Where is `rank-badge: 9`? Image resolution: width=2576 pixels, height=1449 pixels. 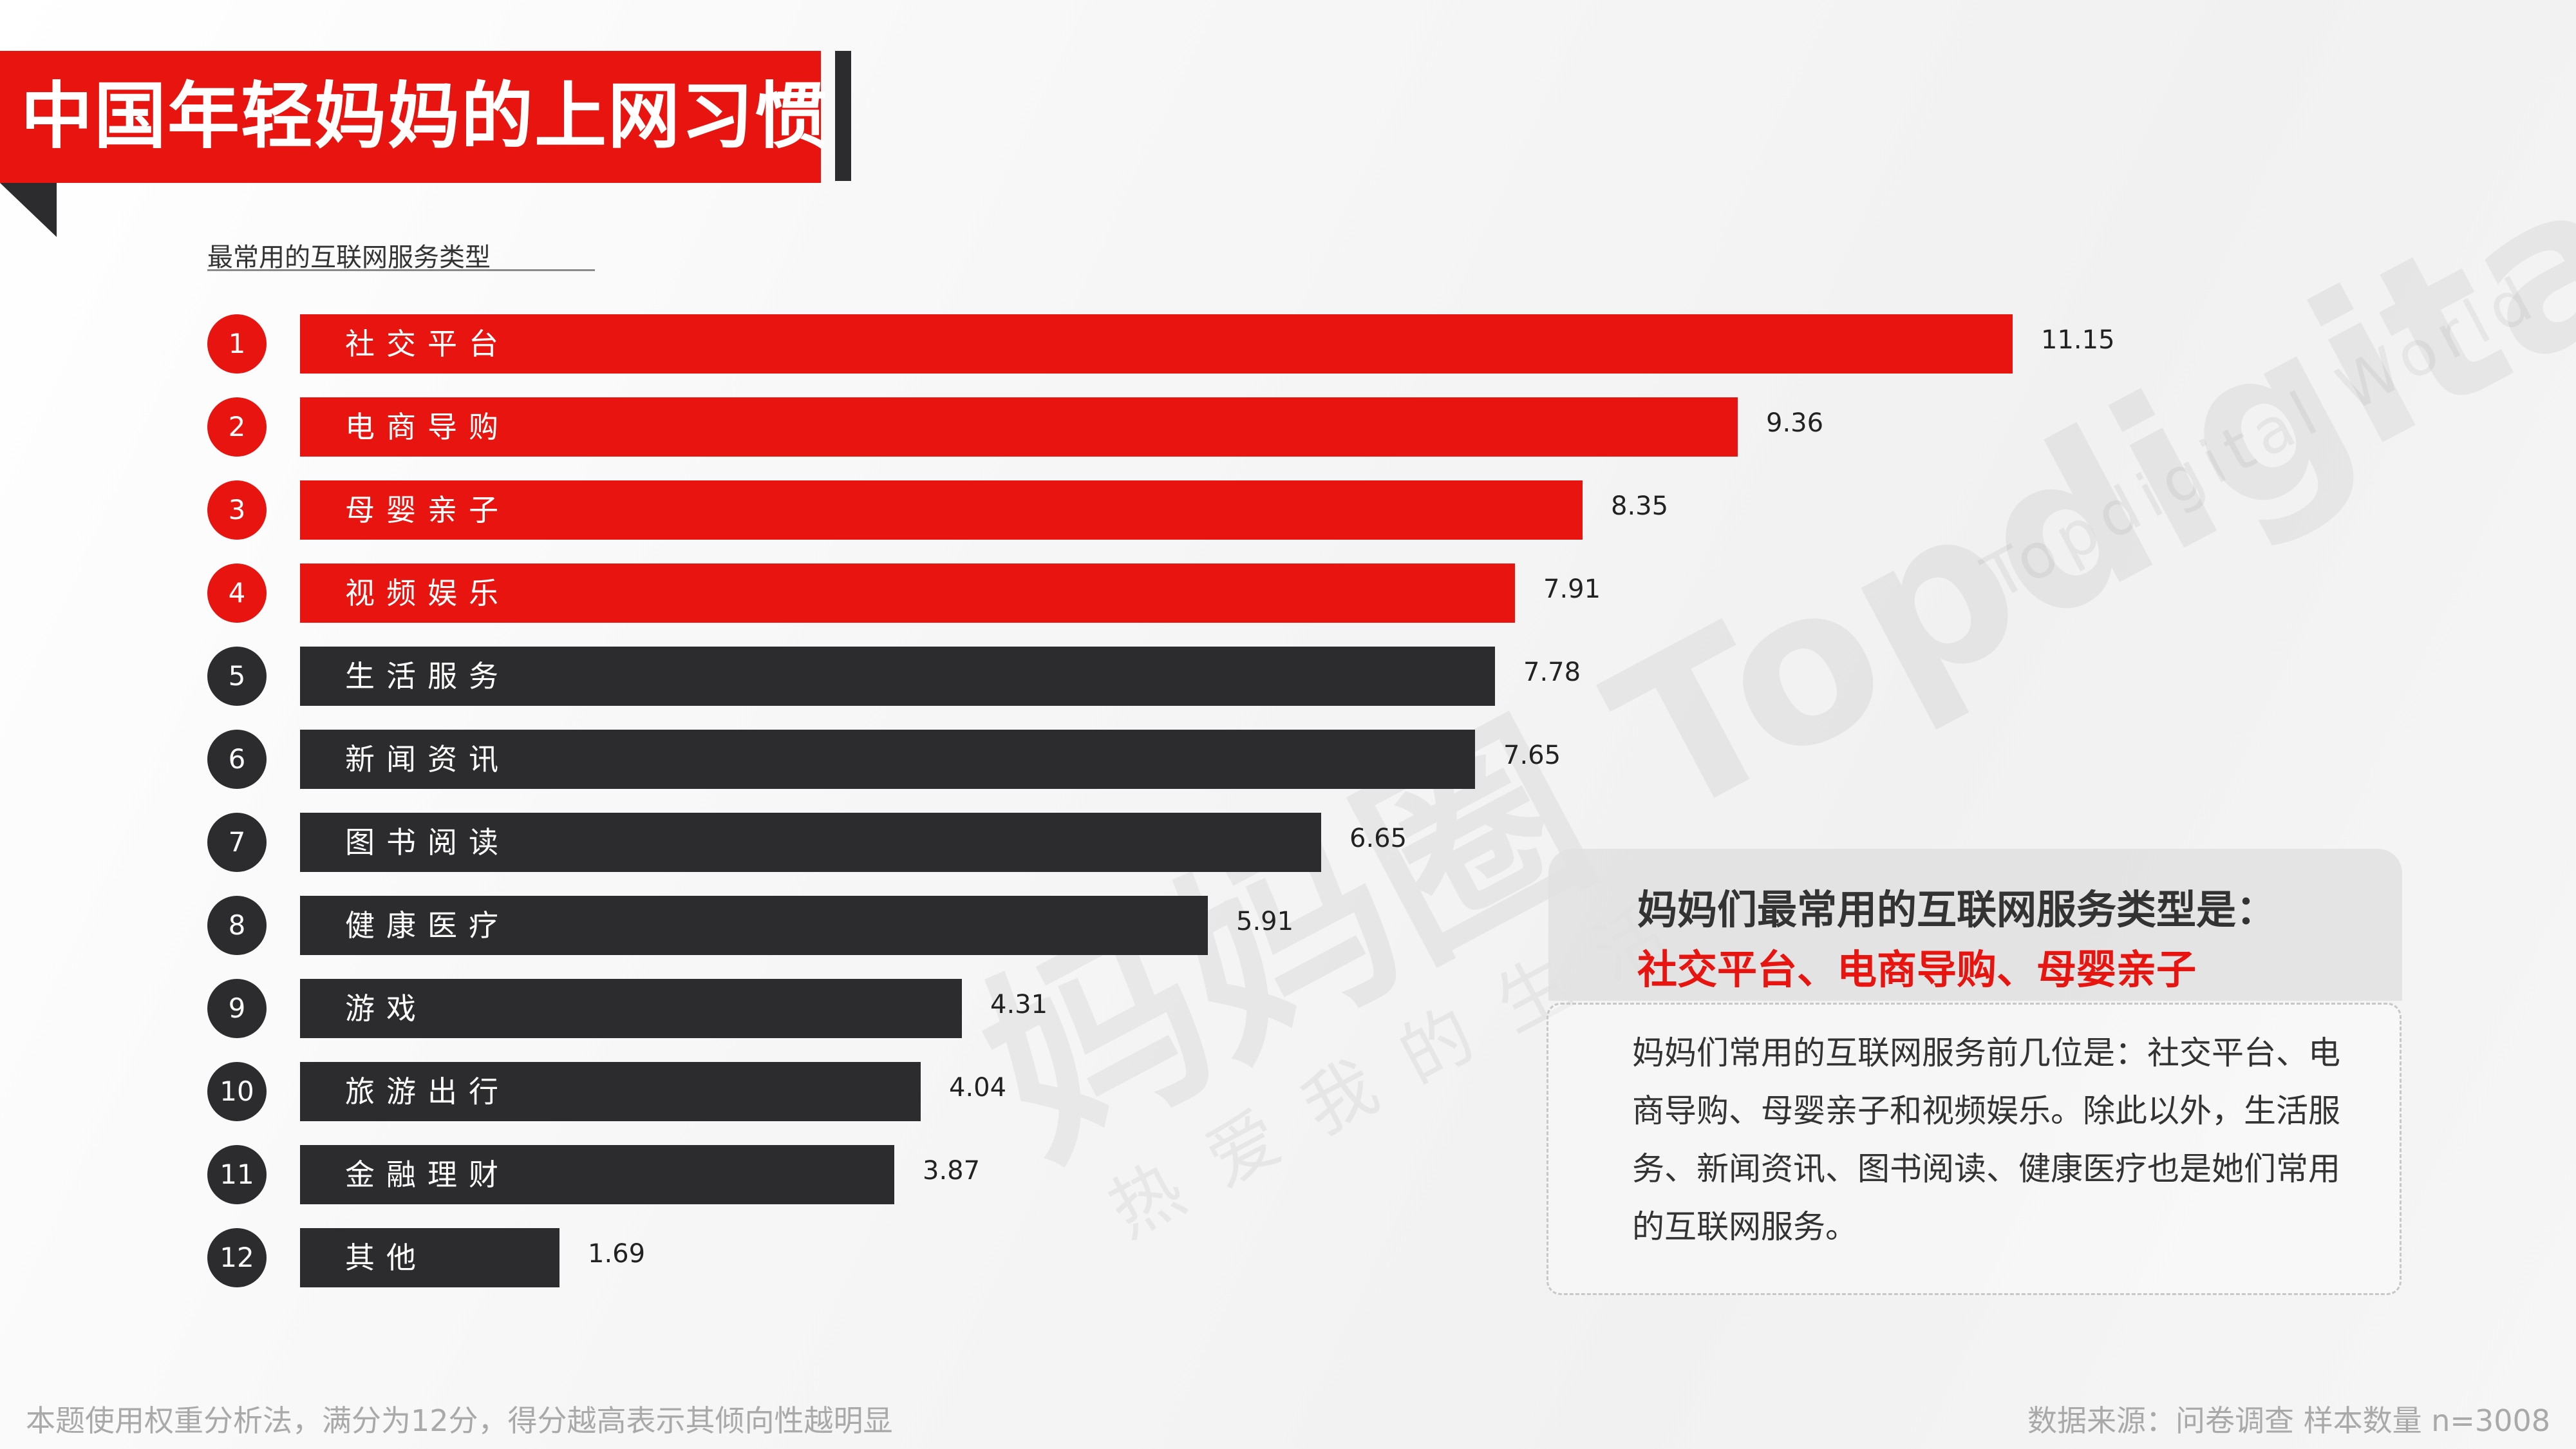 rank-badge: 9 is located at coordinates (237, 1008).